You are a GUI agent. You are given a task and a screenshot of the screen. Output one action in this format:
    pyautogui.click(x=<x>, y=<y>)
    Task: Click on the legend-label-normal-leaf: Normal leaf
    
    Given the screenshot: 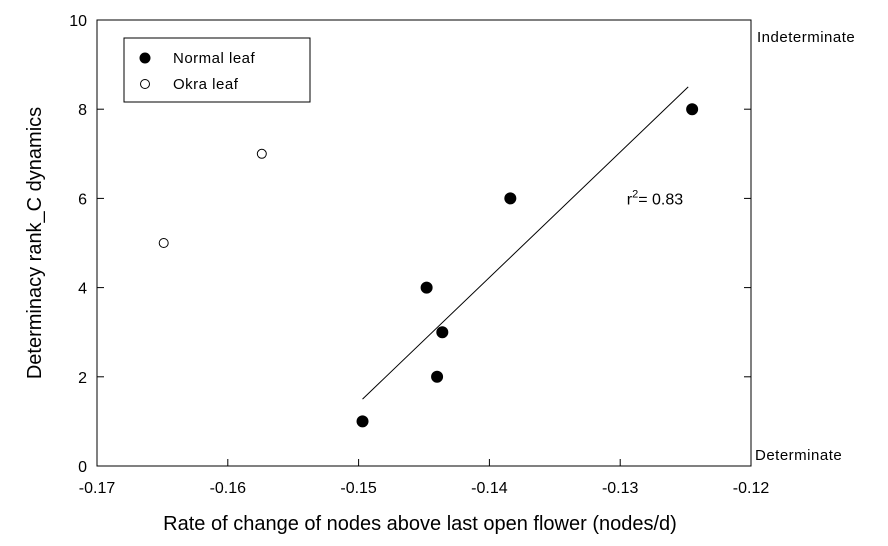 What is the action you would take?
    pyautogui.click(x=214, y=58)
    